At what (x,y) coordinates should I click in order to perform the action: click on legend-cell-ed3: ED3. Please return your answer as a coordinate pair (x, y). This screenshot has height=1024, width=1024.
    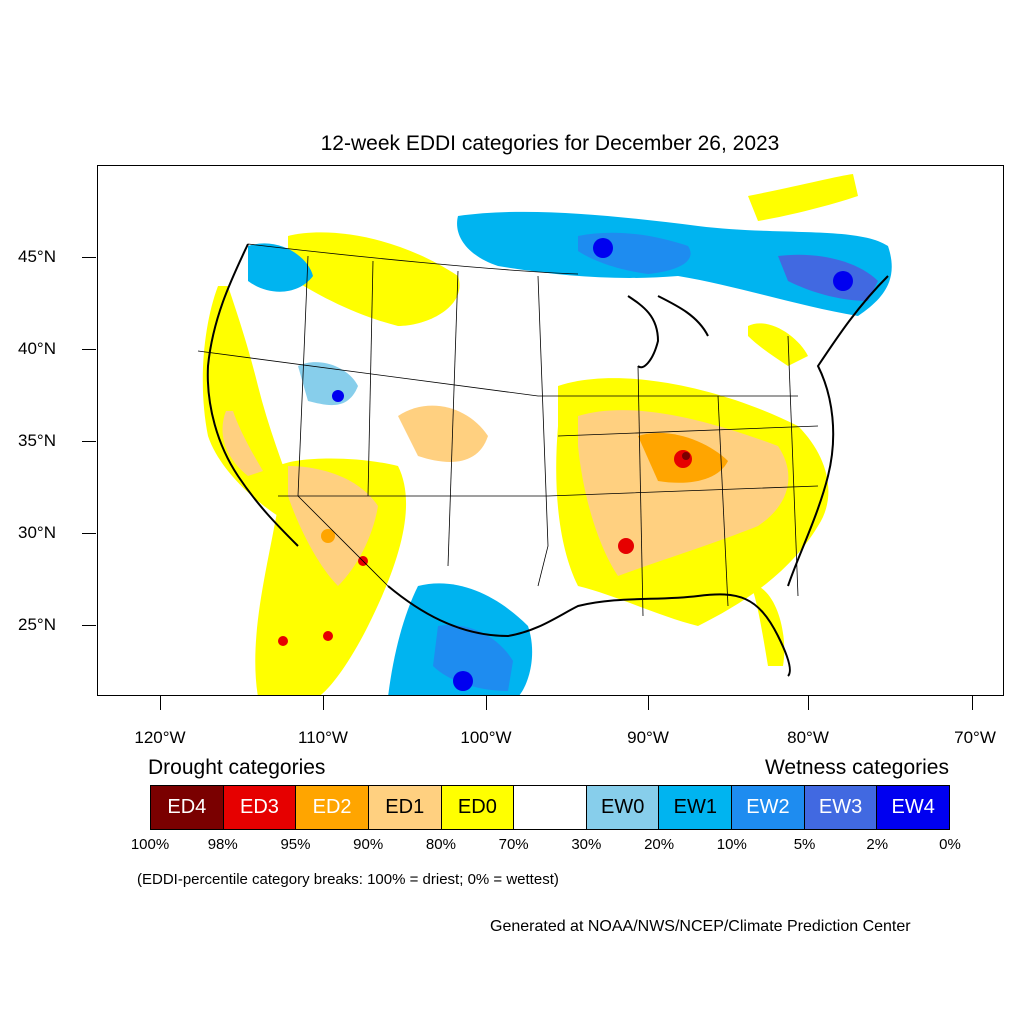
    Looking at the image, I should click on (260, 807).